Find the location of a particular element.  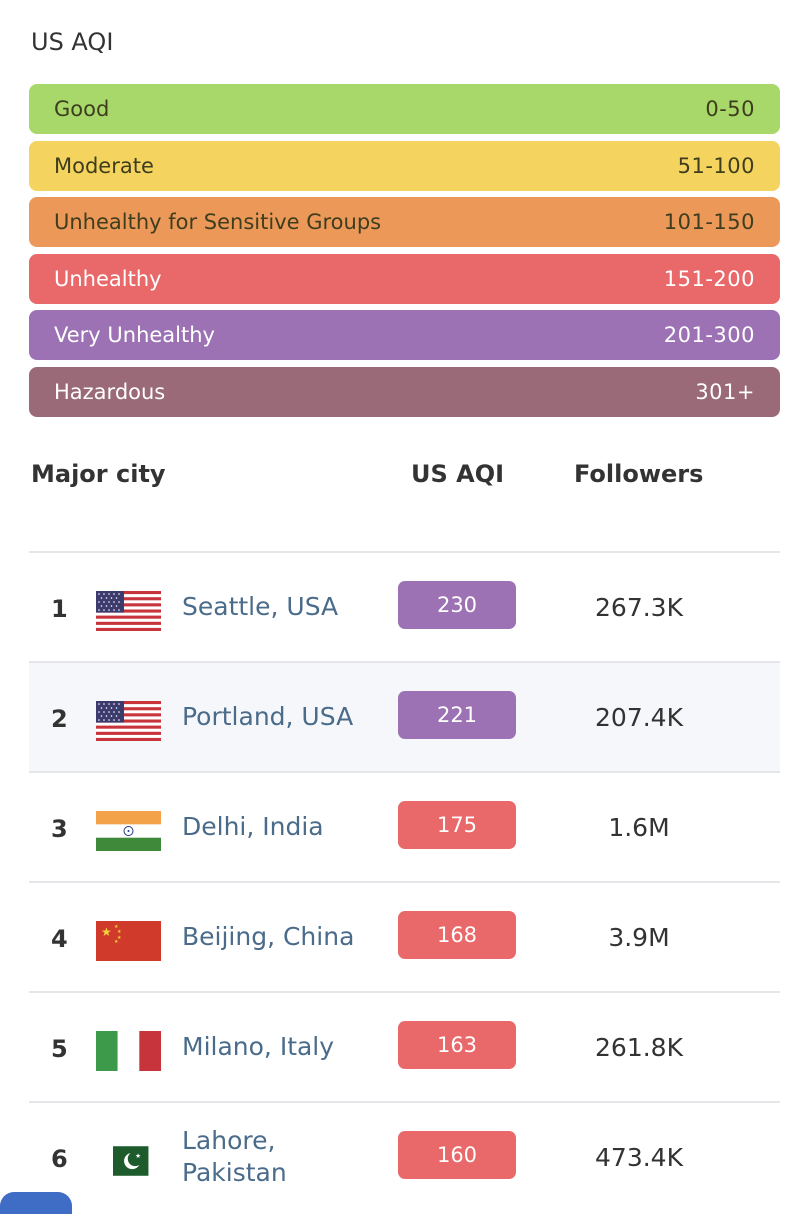

table-row: 5 Milano, Italy 163 261.8K is located at coordinates (404, 1046).